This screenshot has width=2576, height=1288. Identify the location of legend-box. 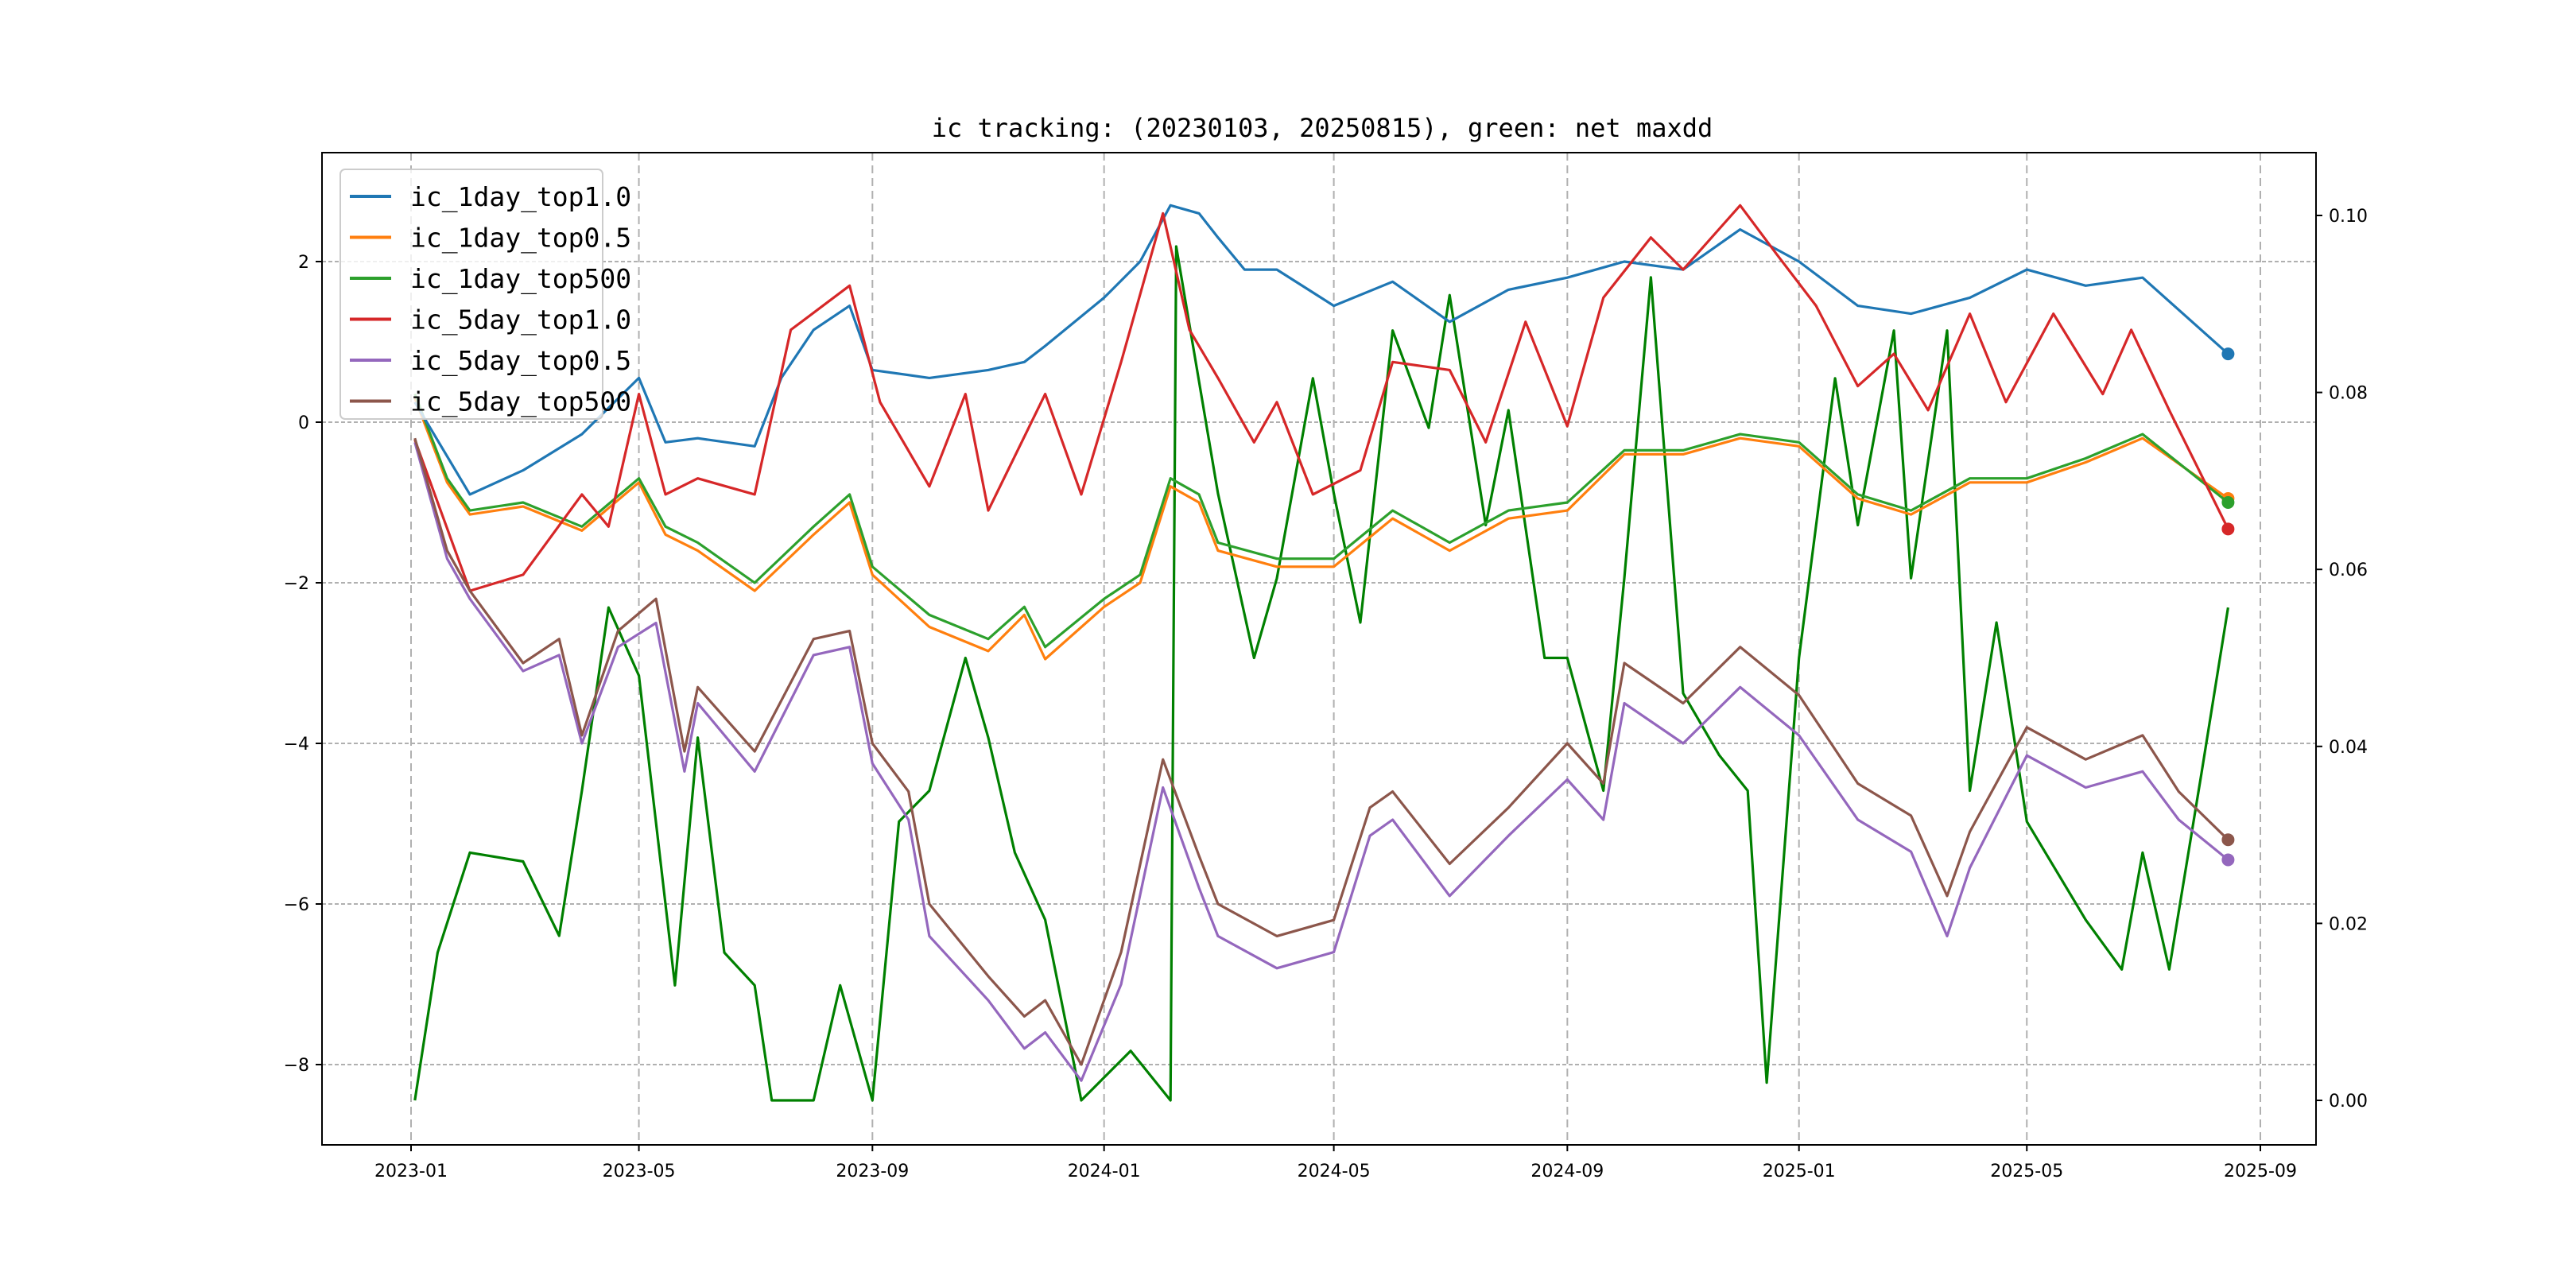
(471, 294).